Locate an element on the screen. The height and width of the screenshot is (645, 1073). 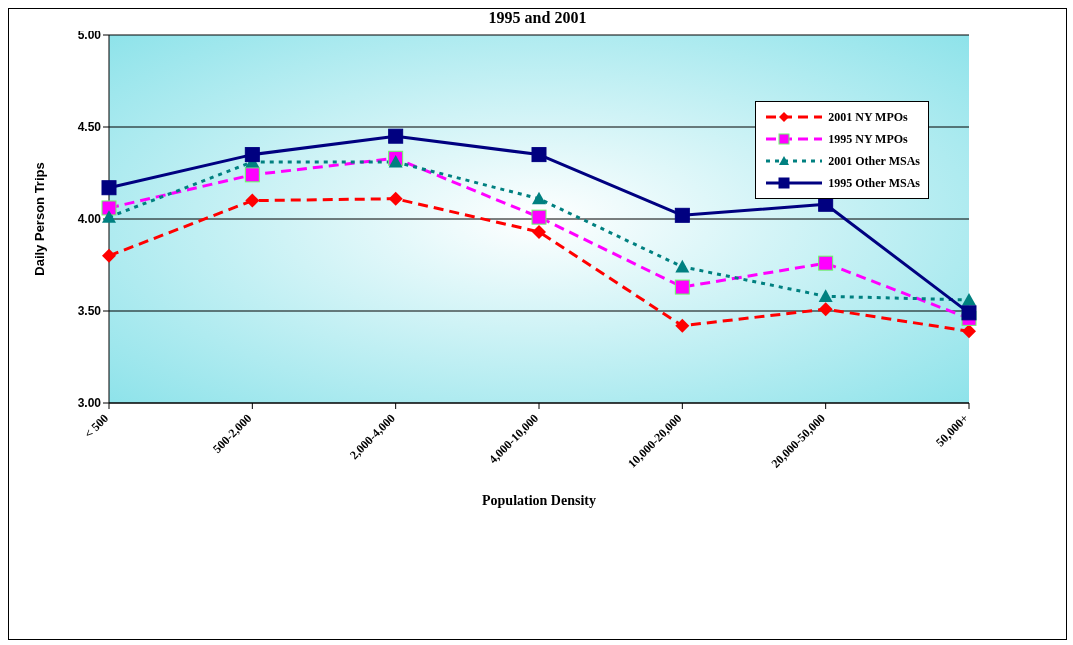
y-tick-label: 4.50 is located at coordinates (89, 127).